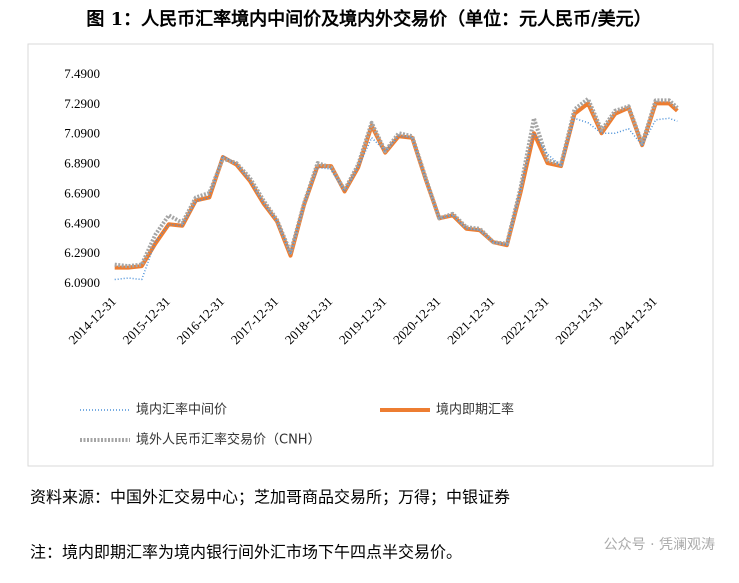  What do you see at coordinates (659, 545) in the screenshot?
I see `watermark: 公众号 · 凭澜观涛` at bounding box center [659, 545].